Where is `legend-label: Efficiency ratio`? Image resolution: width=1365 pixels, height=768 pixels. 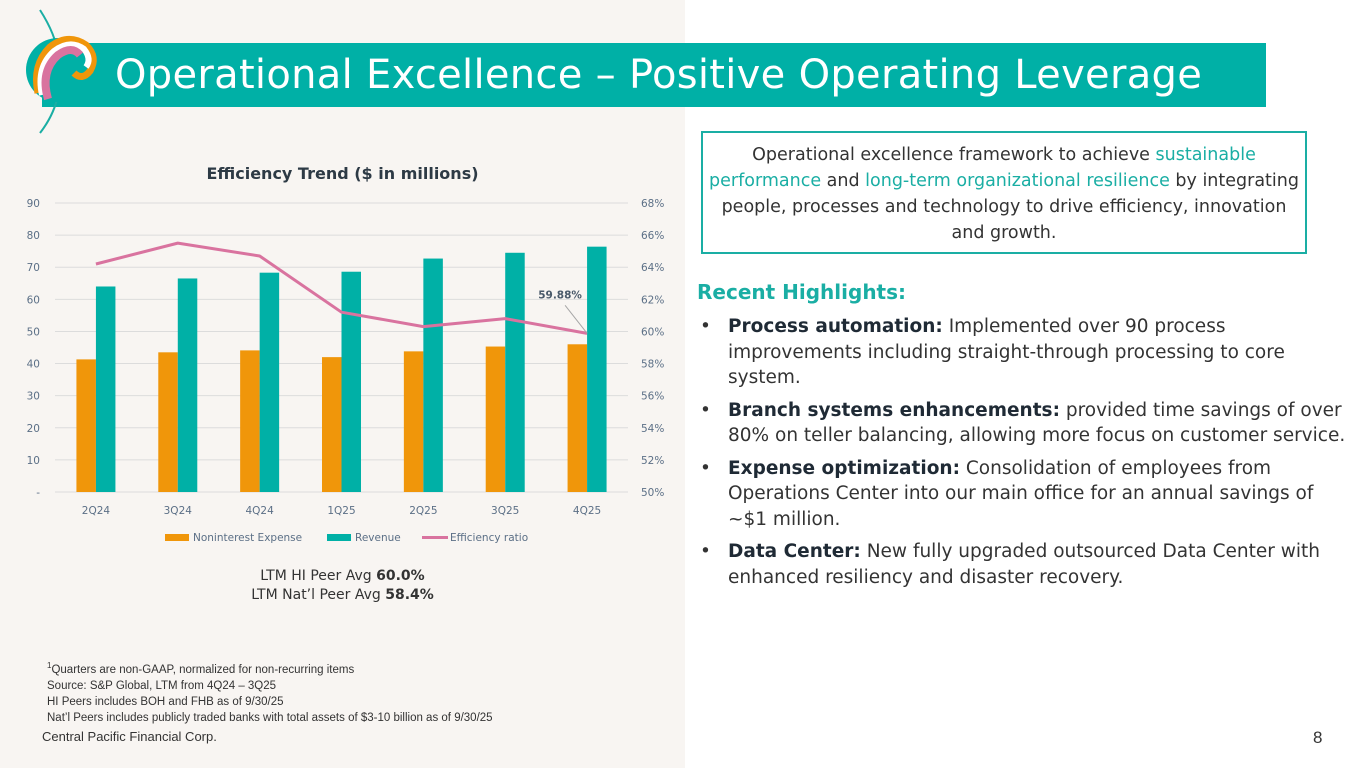
legend-label: Efficiency ratio is located at coordinates (489, 538).